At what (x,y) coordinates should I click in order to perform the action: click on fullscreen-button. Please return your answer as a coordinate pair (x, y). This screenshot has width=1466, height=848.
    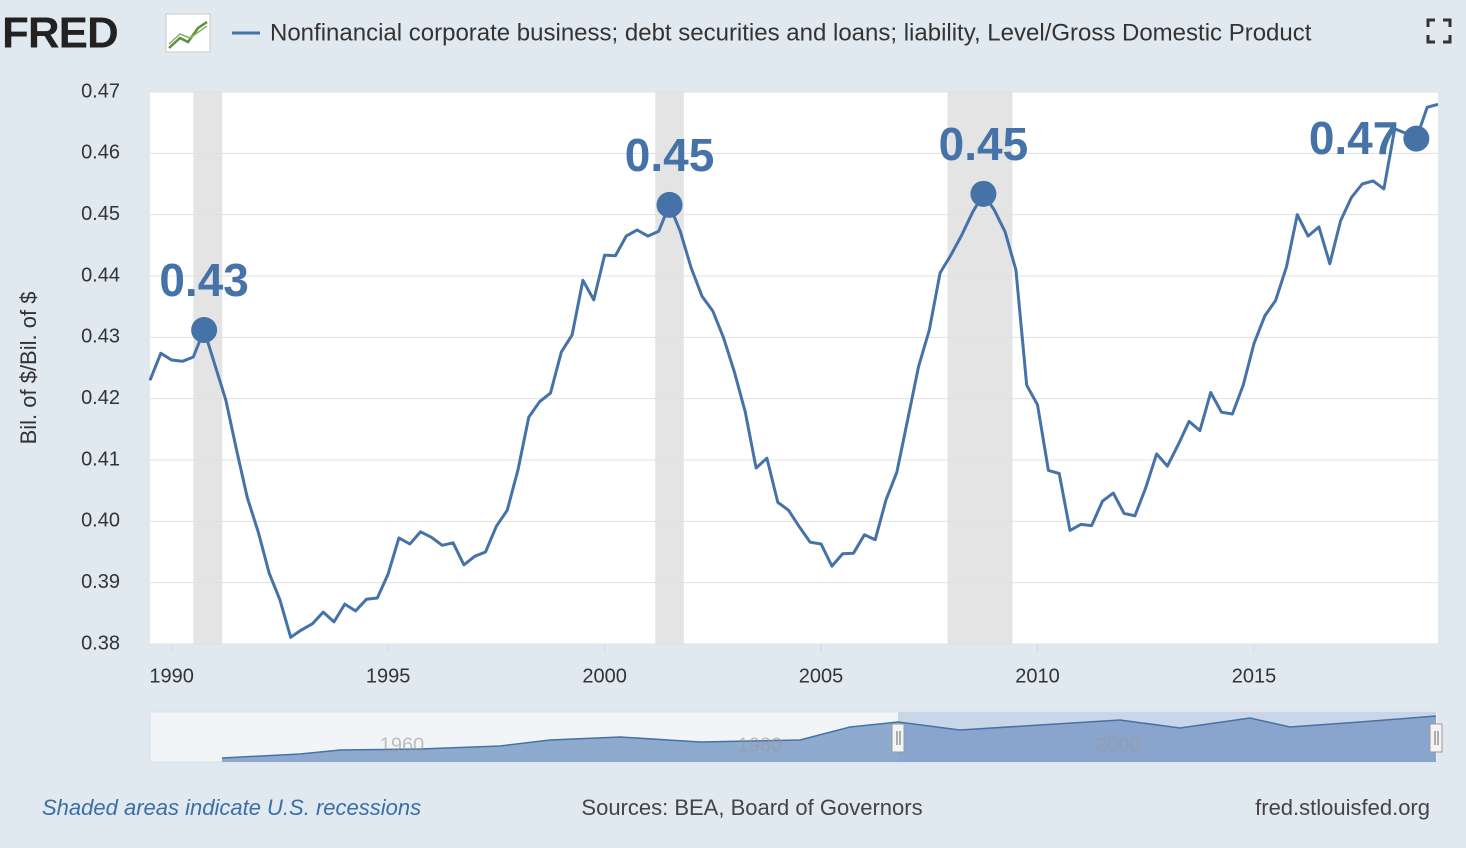
    Looking at the image, I should click on (1439, 31).